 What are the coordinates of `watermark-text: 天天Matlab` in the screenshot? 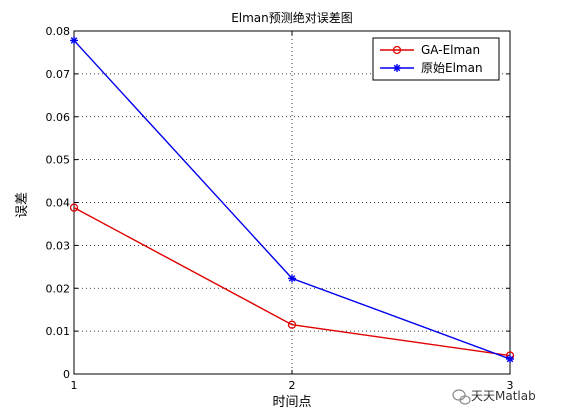 It's located at (503, 396).